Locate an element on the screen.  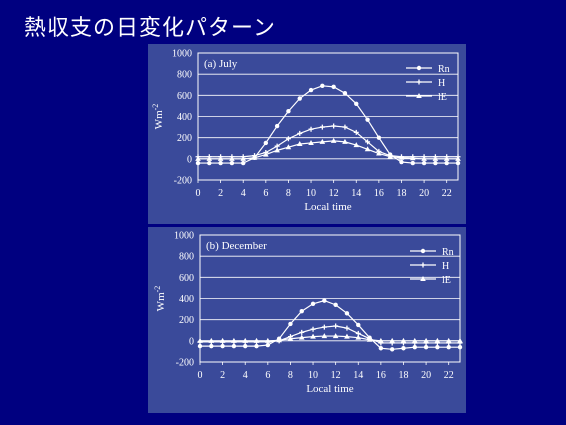
y-tick-label: 800 is located at coordinates (184, 75).